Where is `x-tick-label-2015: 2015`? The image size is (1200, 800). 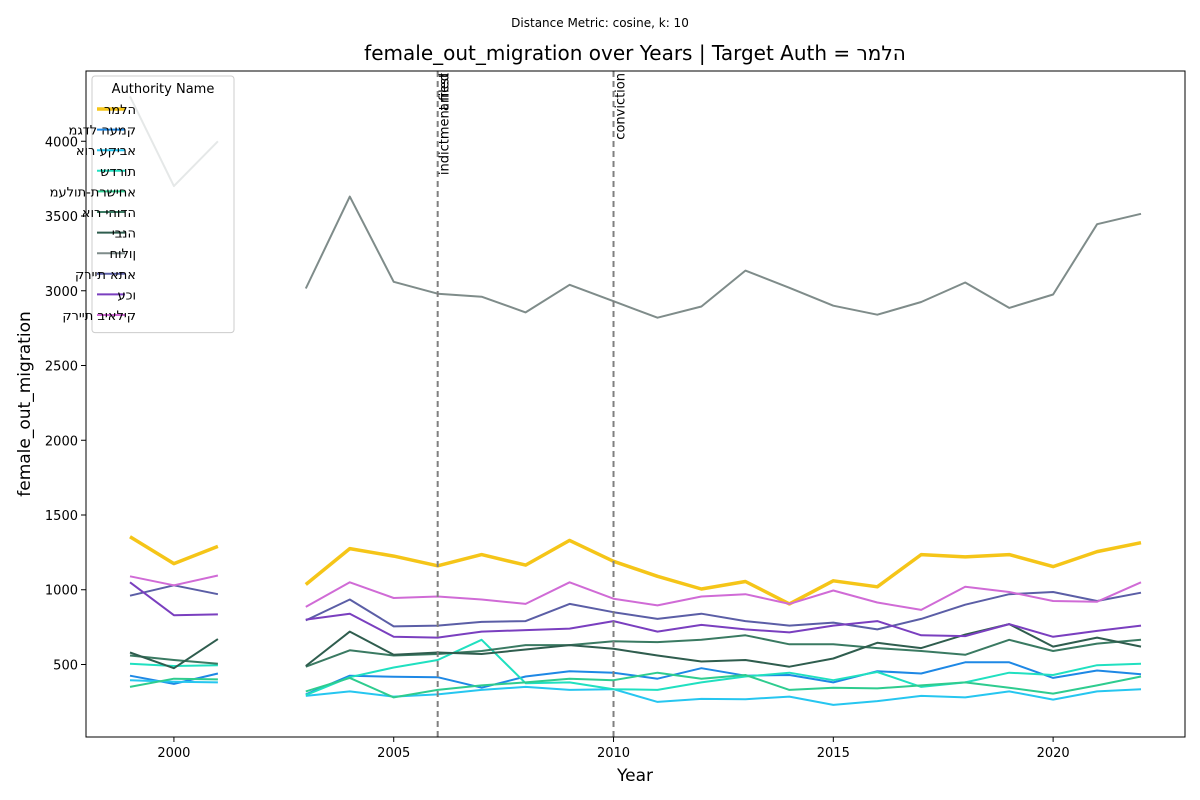
x-tick-label-2015: 2015 is located at coordinates (833, 753).